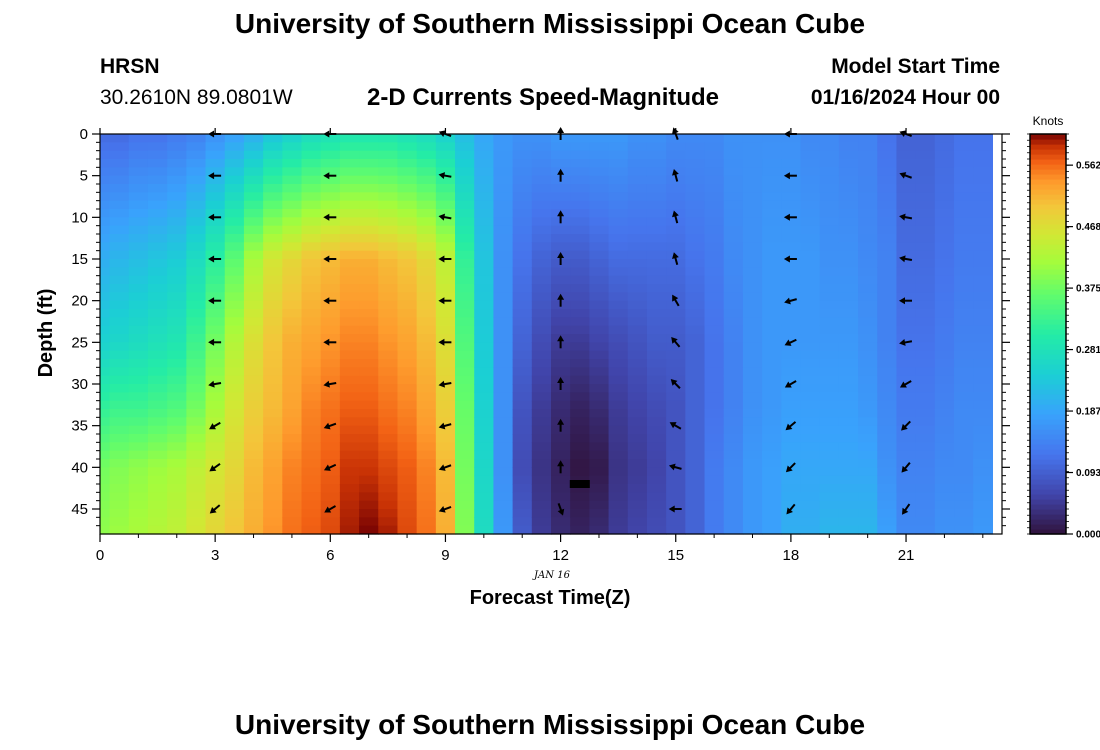 This screenshot has width=1100, height=750. What do you see at coordinates (1048, 477) in the screenshot?
I see `colorbar-segment` at bounding box center [1048, 477].